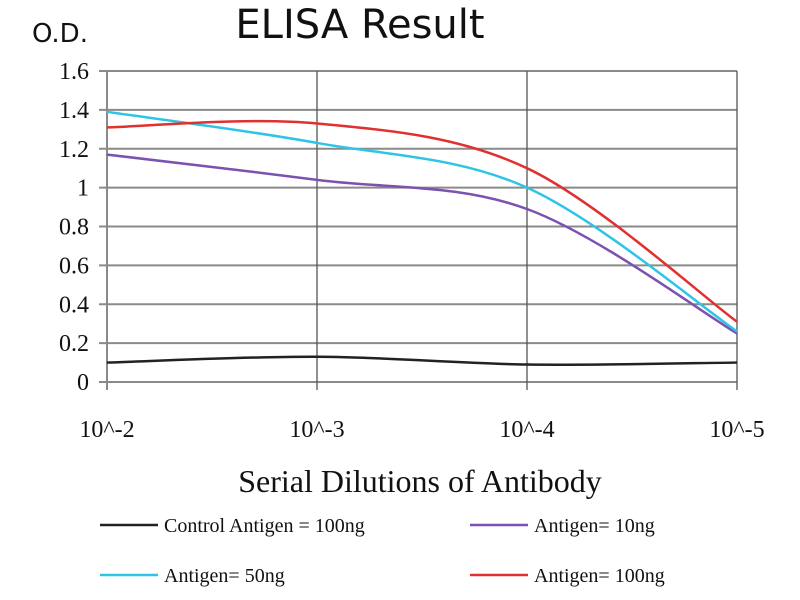  What do you see at coordinates (316, 430) in the screenshot?
I see `x-tick-label: 10^-3` at bounding box center [316, 430].